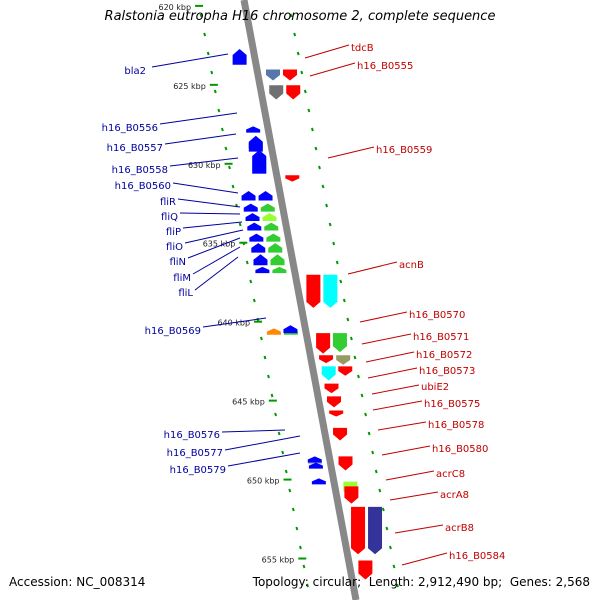 Image resolution: width=600 pixels, height=600 pixels. What do you see at coordinates (404, 150) in the screenshot?
I see `gene-label: h16_B0559` at bounding box center [404, 150].